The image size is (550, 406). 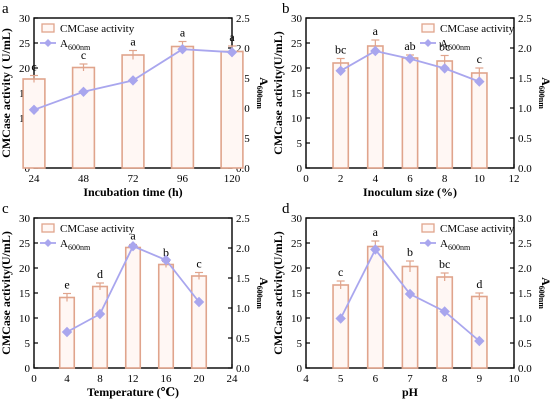 What do you see at coordinates (297, 294) in the screenshot?
I see `y-tick-label: 15` at bounding box center [297, 294].